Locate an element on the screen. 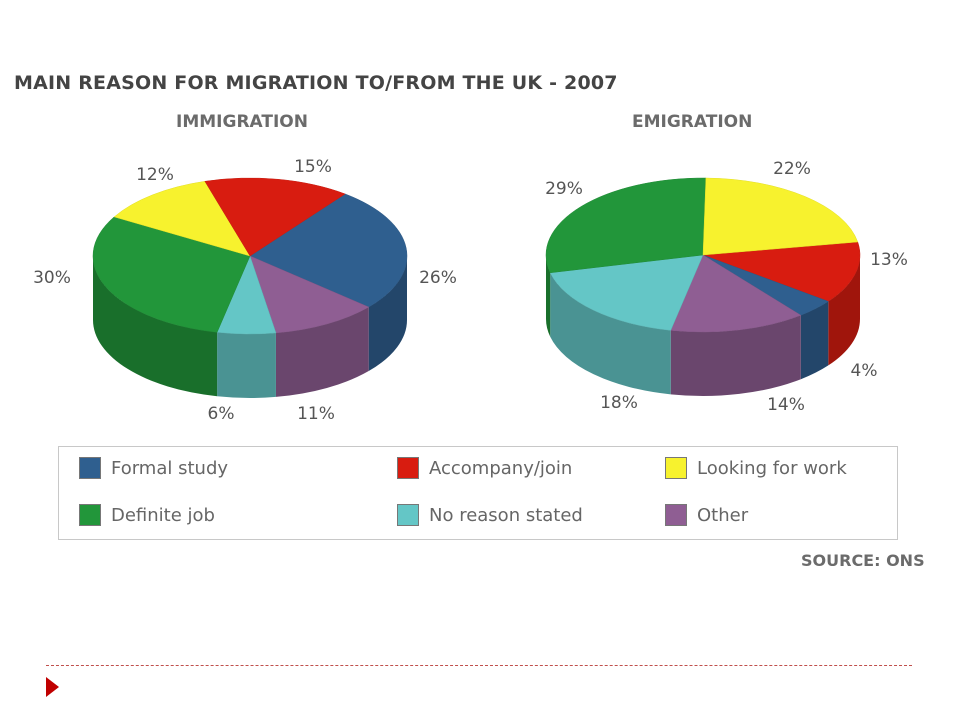  pie-value-label-definite-job-immigration: 30% is located at coordinates (52, 278).